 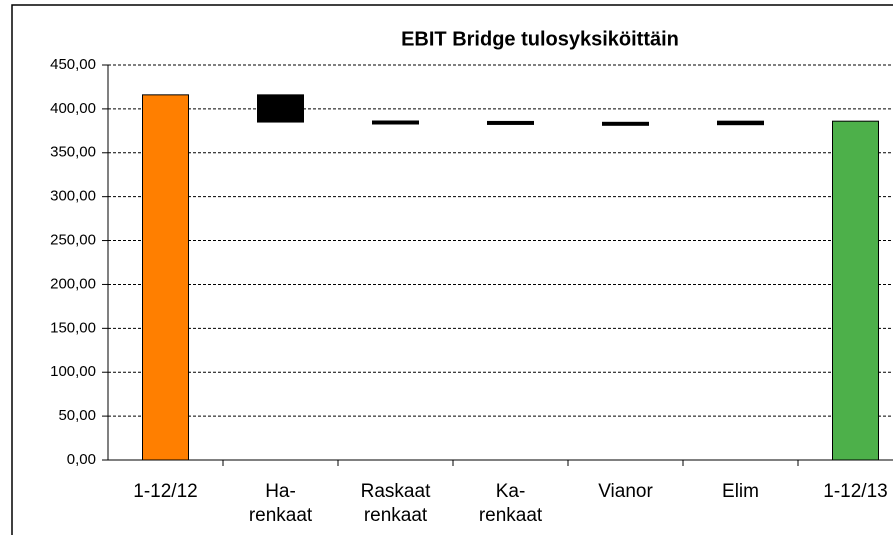 What do you see at coordinates (73, 108) in the screenshot?
I see `y-tick-label: 400,00` at bounding box center [73, 108].